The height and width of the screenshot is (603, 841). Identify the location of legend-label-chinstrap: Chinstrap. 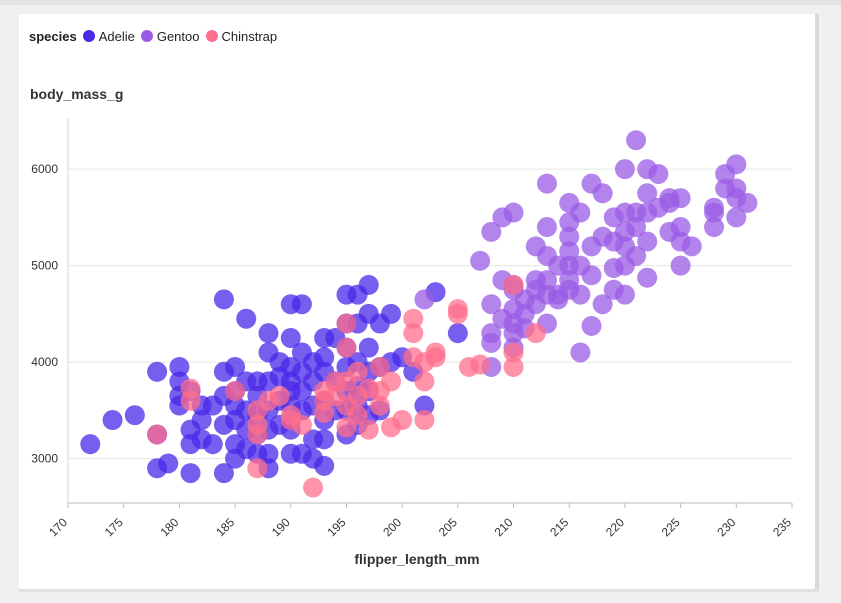
(249, 36).